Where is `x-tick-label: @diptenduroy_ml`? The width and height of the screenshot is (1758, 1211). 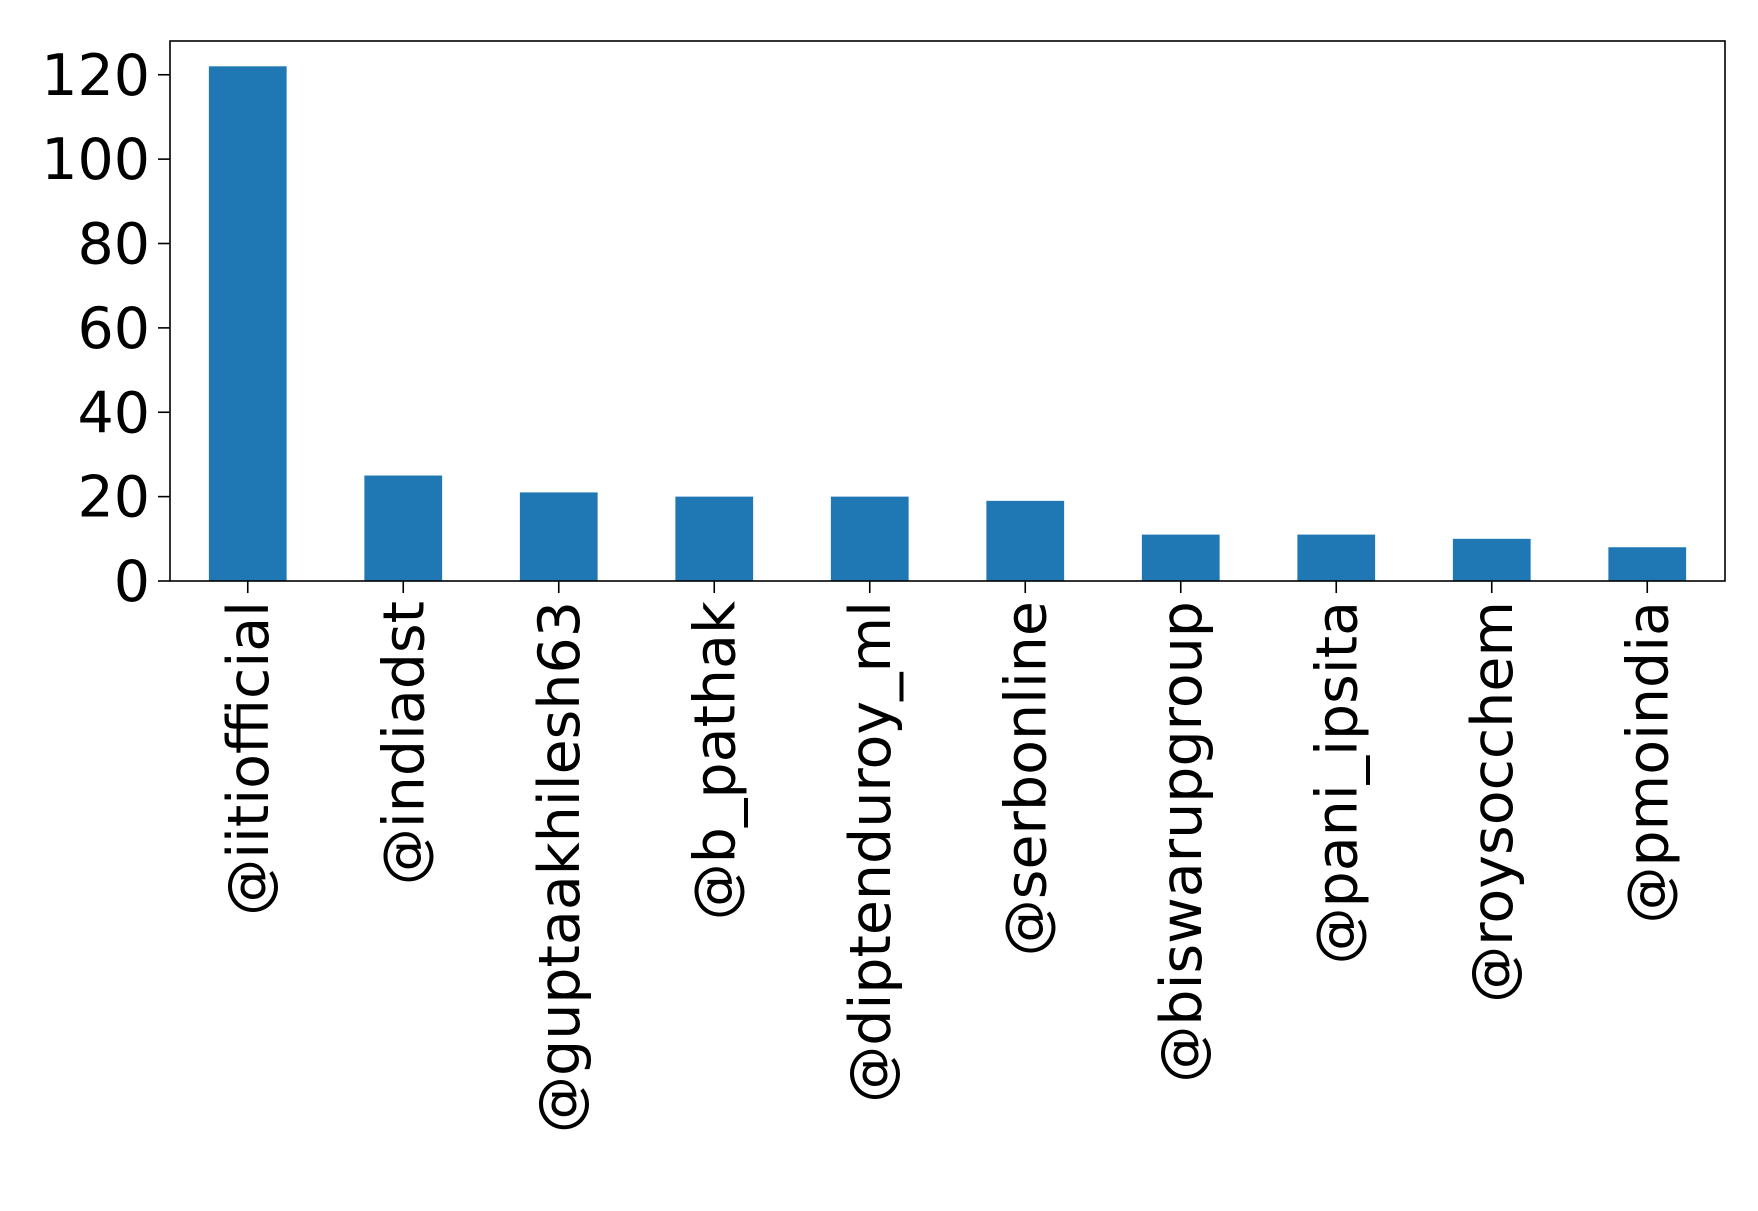
x-tick-label: @diptenduroy_ml is located at coordinates (871, 852).